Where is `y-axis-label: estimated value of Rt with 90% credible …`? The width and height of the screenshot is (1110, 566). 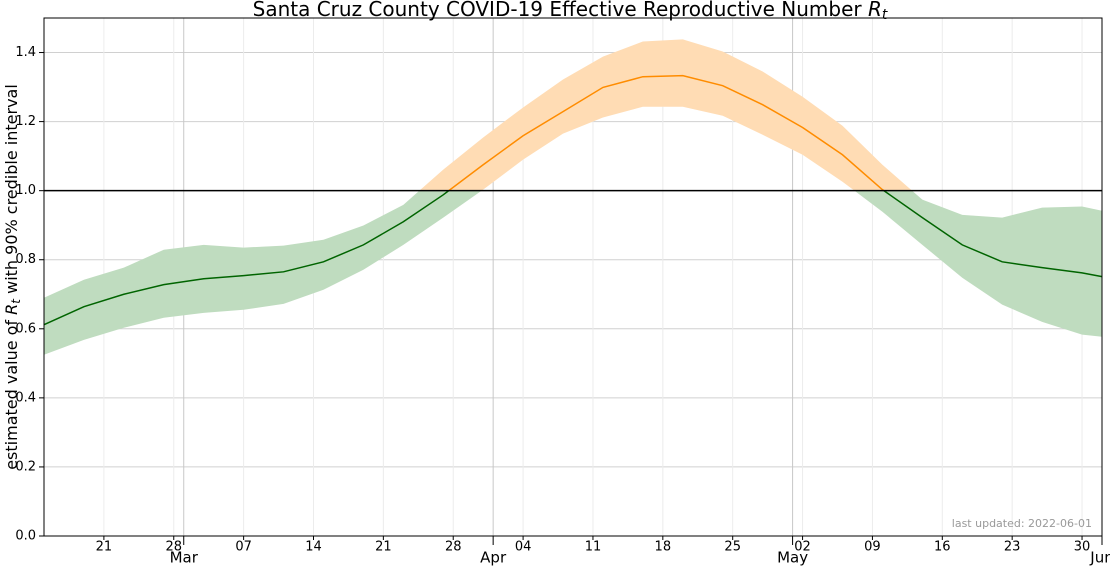
y-axis-label: estimated value of Rt with 90% credible … is located at coordinates (12, 277).